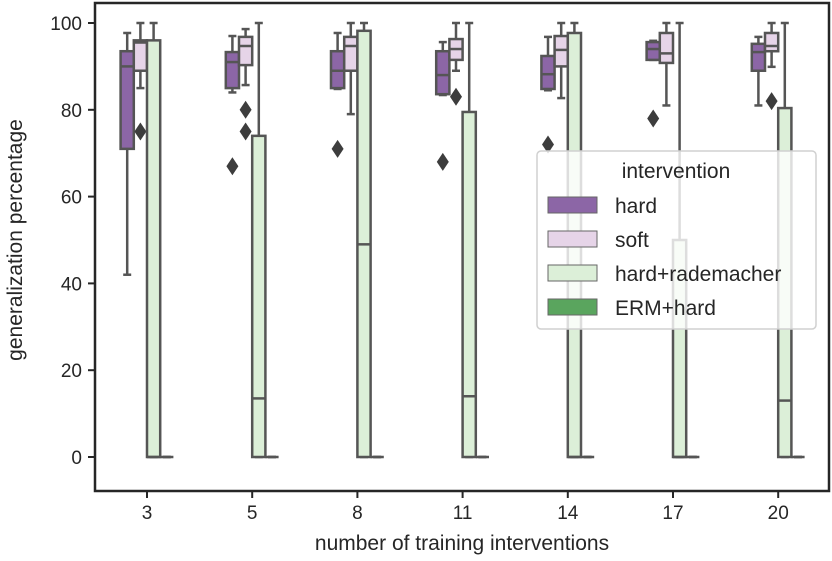  I want to click on y-tick-label: 40, so click(71, 284).